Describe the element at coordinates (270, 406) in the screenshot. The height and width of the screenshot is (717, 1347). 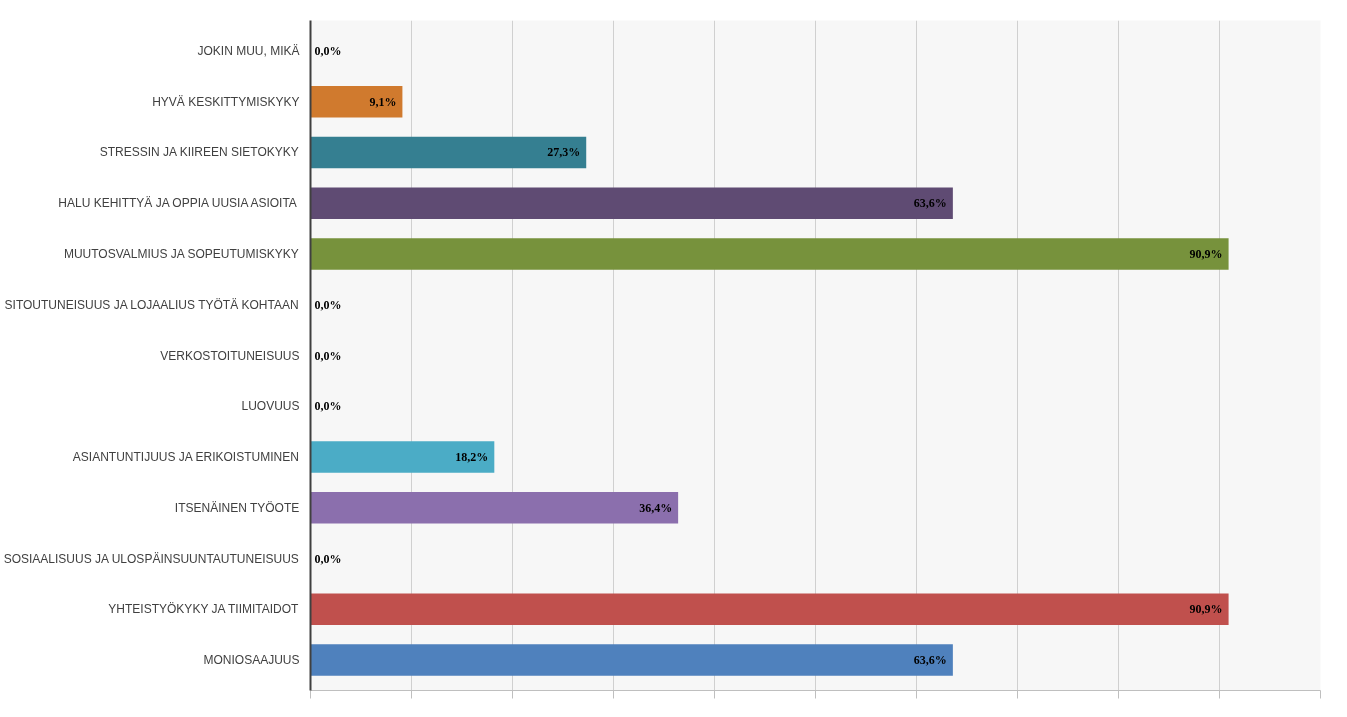
I see `y-tick-label: LUOVUUS` at that location.